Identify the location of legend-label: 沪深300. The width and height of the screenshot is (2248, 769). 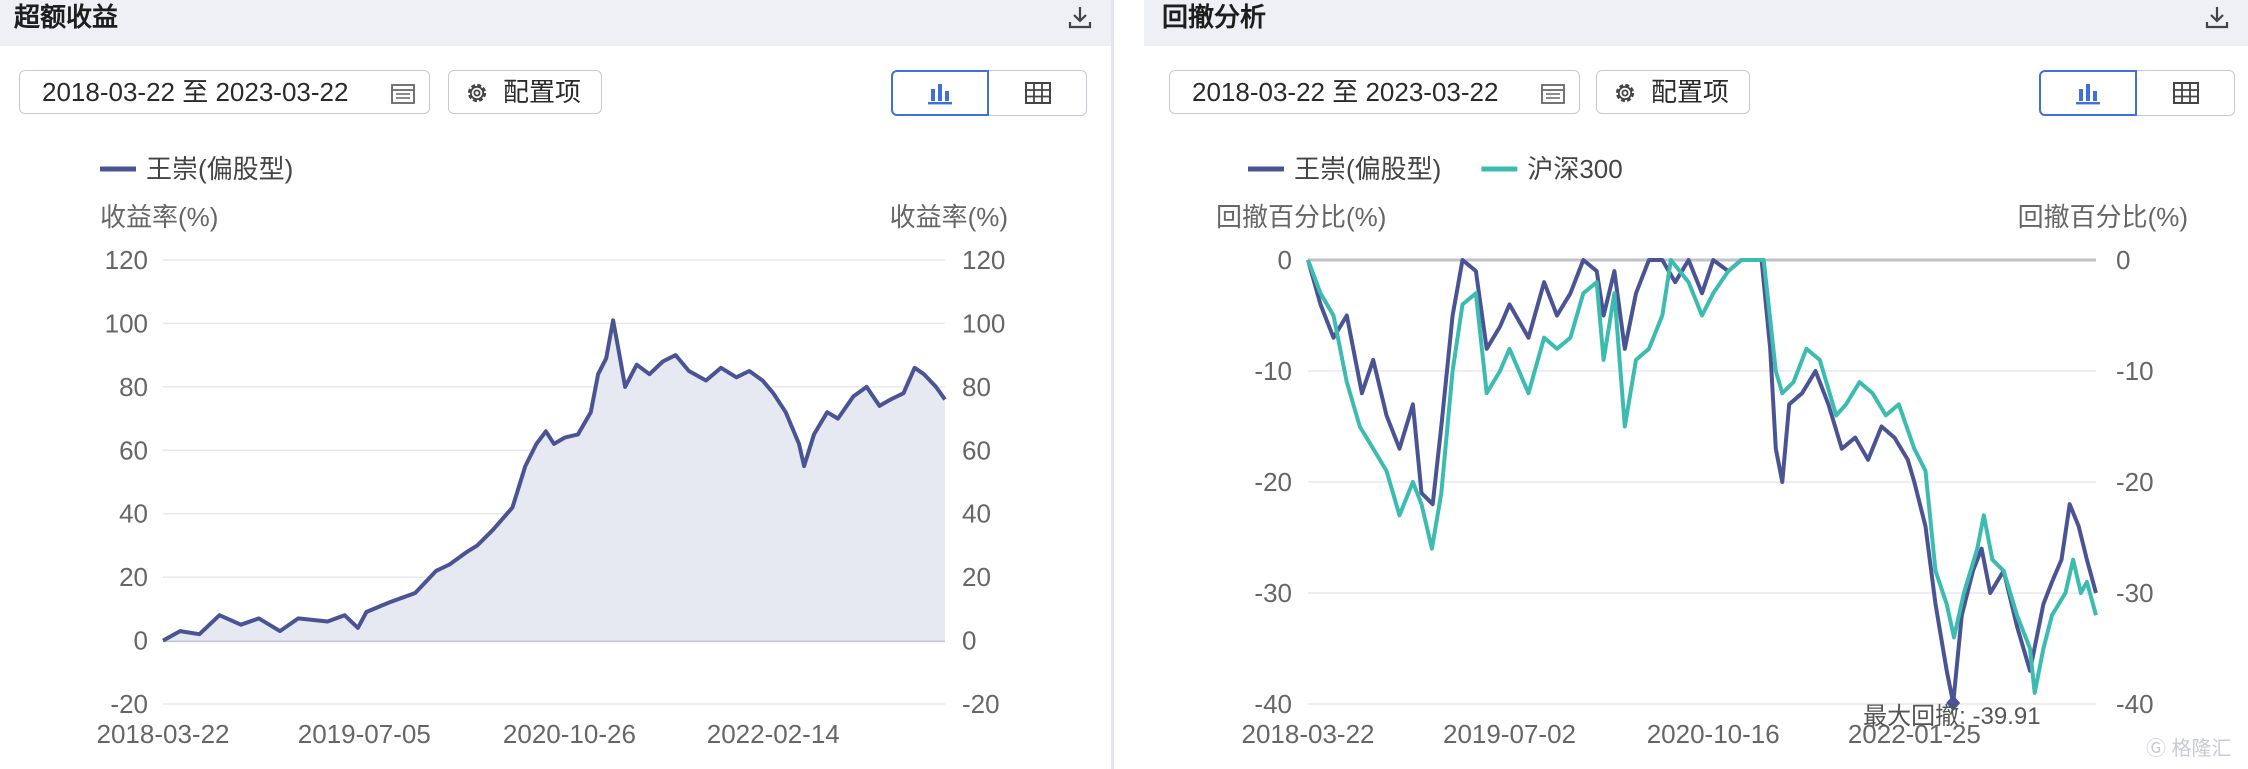
(1574, 169).